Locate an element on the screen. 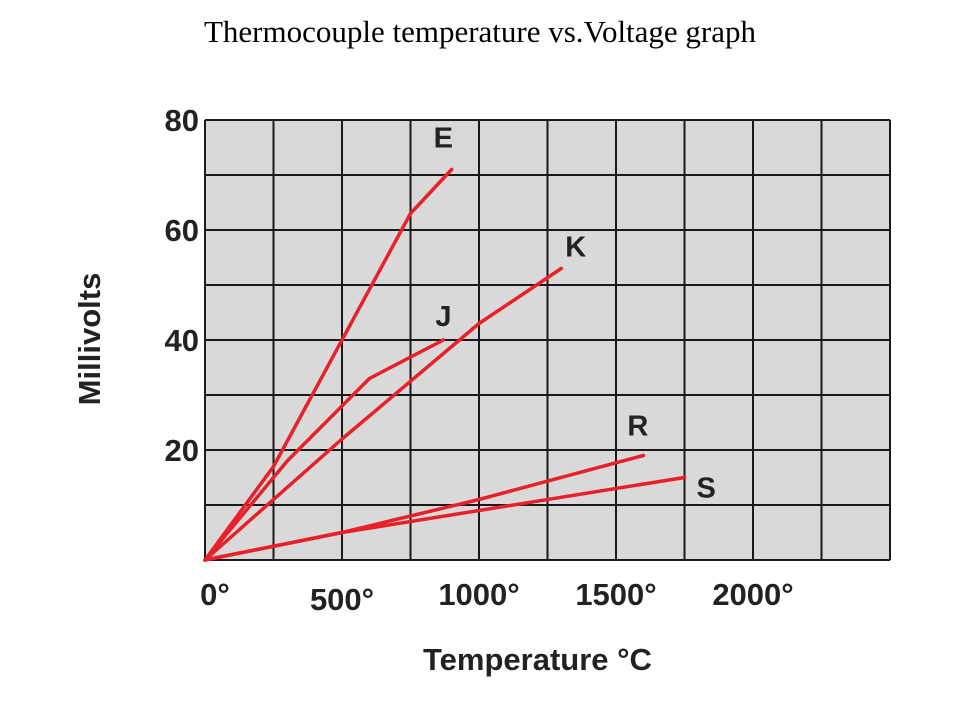 This screenshot has width=960, height=720. y-tick-label: 20 is located at coordinates (182, 450).